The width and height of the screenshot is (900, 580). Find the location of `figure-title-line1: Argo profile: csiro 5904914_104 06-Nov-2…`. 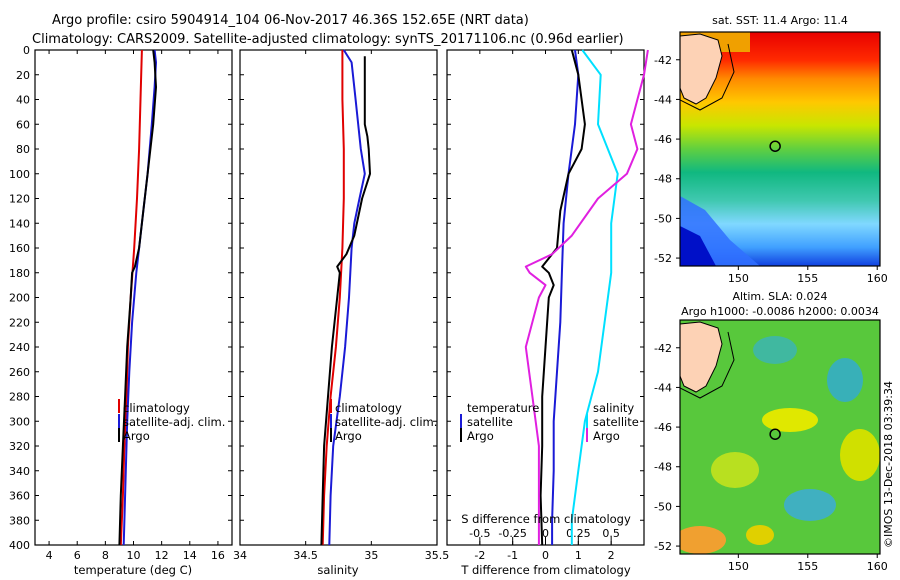

figure-title-line1: Argo profile: csiro 5904914_104 06-Nov-2… is located at coordinates (290, 20).